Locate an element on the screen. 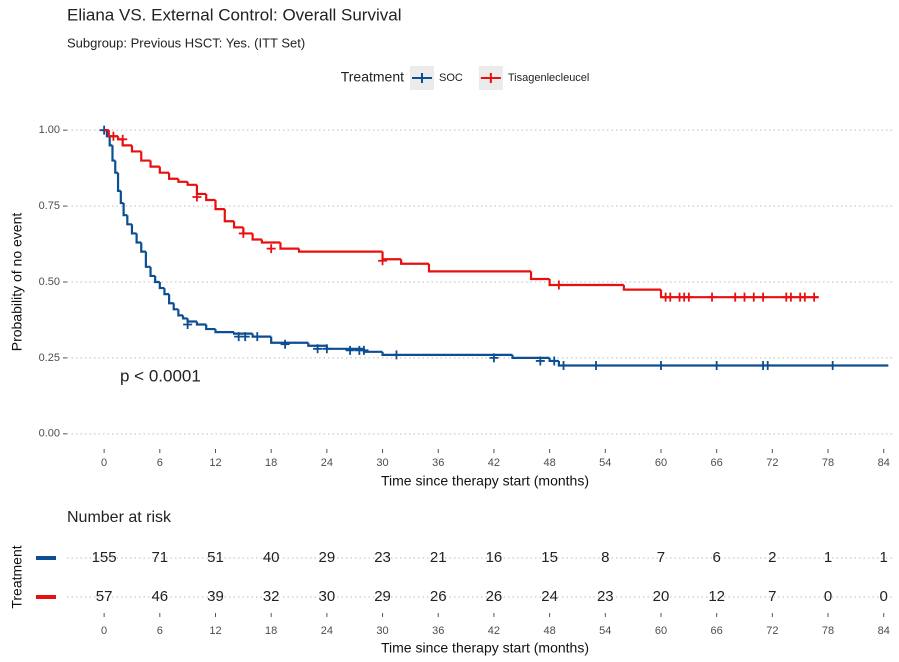 This screenshot has width=899, height=662. y-tick-label: 0.00 is located at coordinates (49, 434).